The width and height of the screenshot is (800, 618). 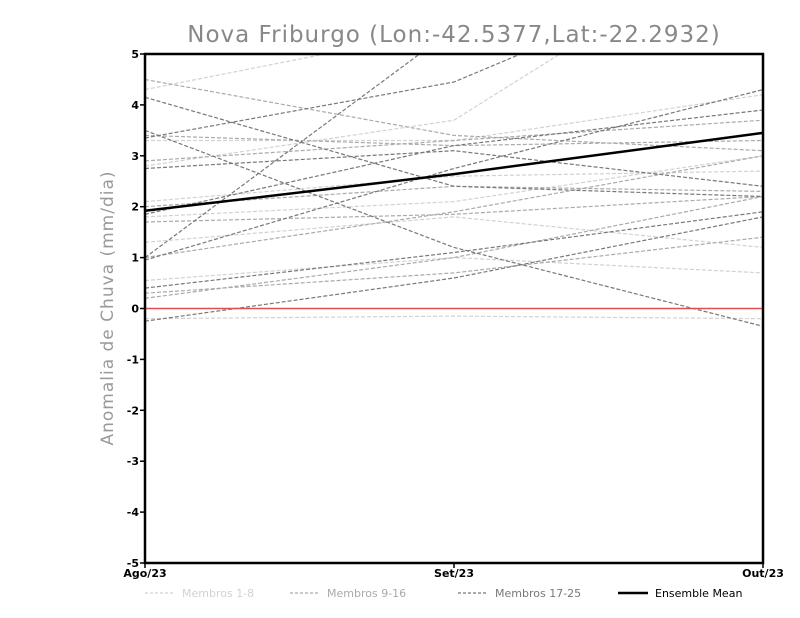 I want to click on legend-label: Membros 17-25, so click(x=538, y=593).